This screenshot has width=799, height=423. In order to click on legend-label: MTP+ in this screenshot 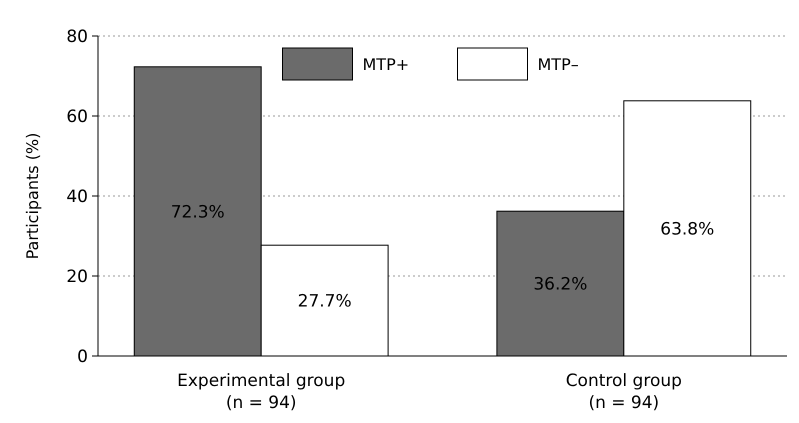, I will do `click(386, 64)`.